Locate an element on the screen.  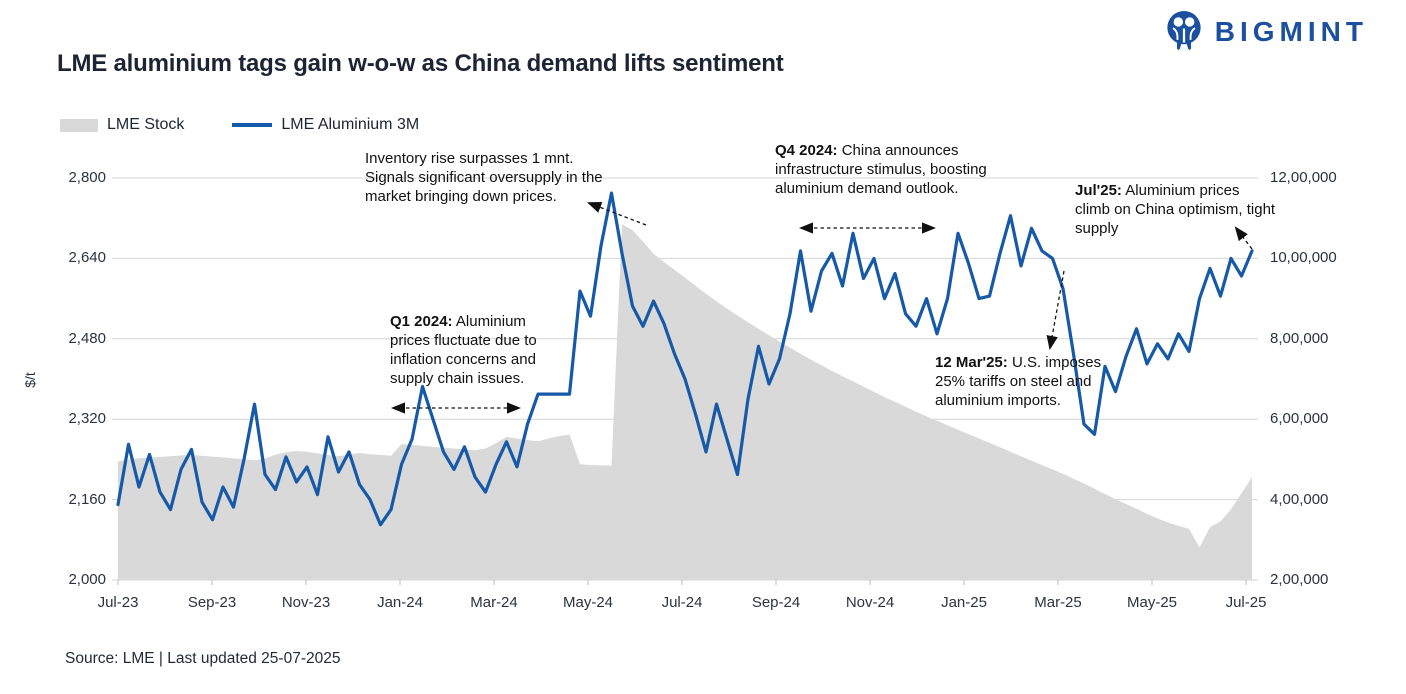
y-right-tick-label: 12,00,000 is located at coordinates (1303, 177).